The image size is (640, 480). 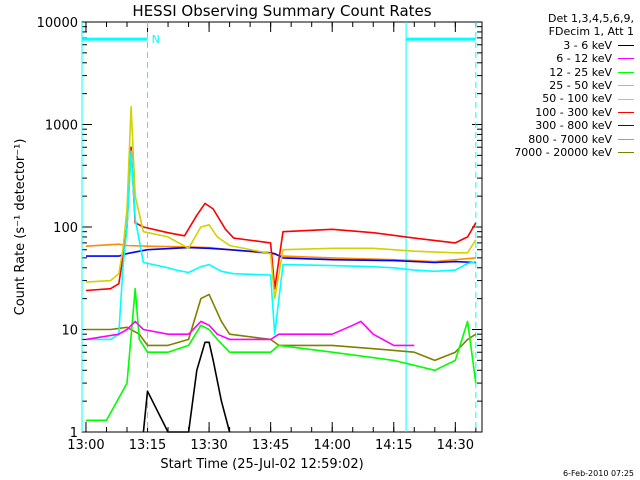 I want to click on legend-entry: 50 - 100 keV, so click(x=544, y=98).